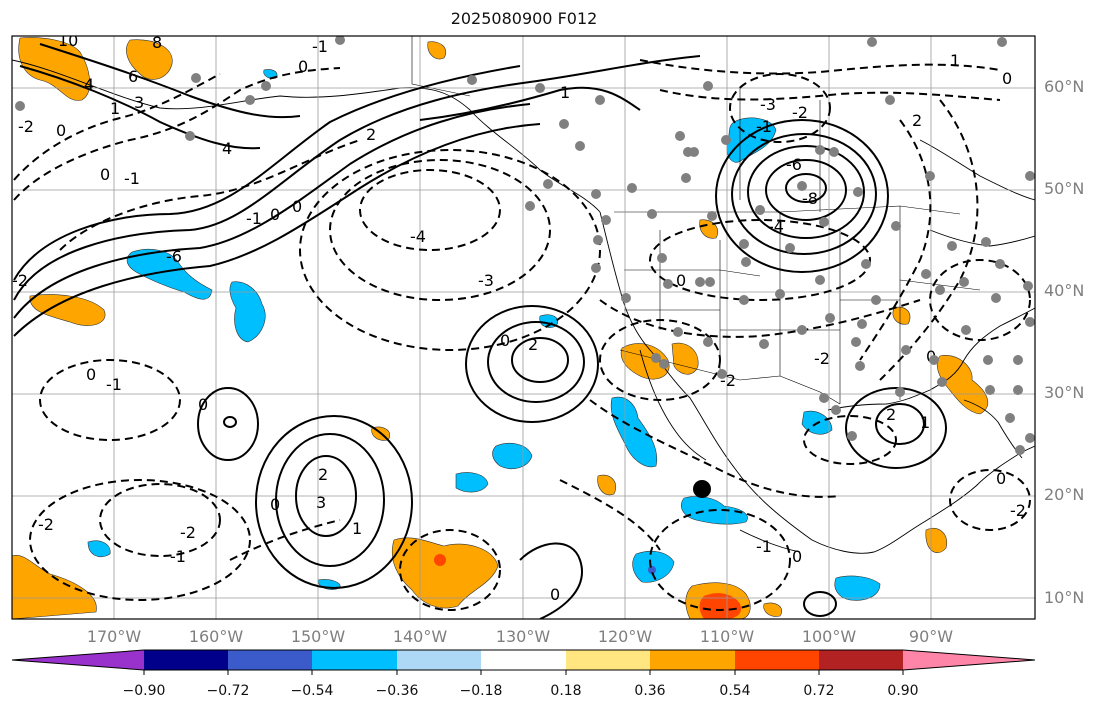 The width and height of the screenshot is (1105, 712). Describe the element at coordinates (1064, 392) in the screenshot. I see `lat-label: 30°N` at that location.